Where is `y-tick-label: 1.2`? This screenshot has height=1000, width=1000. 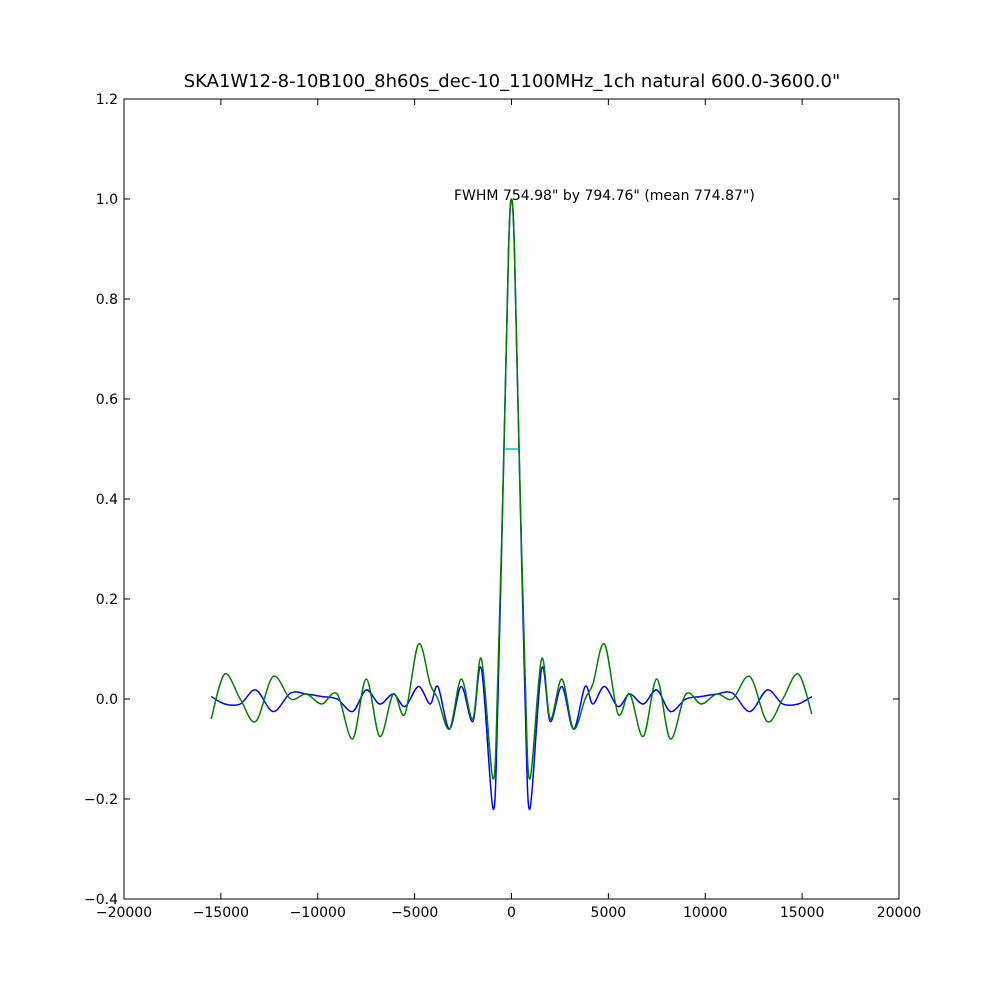
y-tick-label: 1.2 is located at coordinates (107, 100).